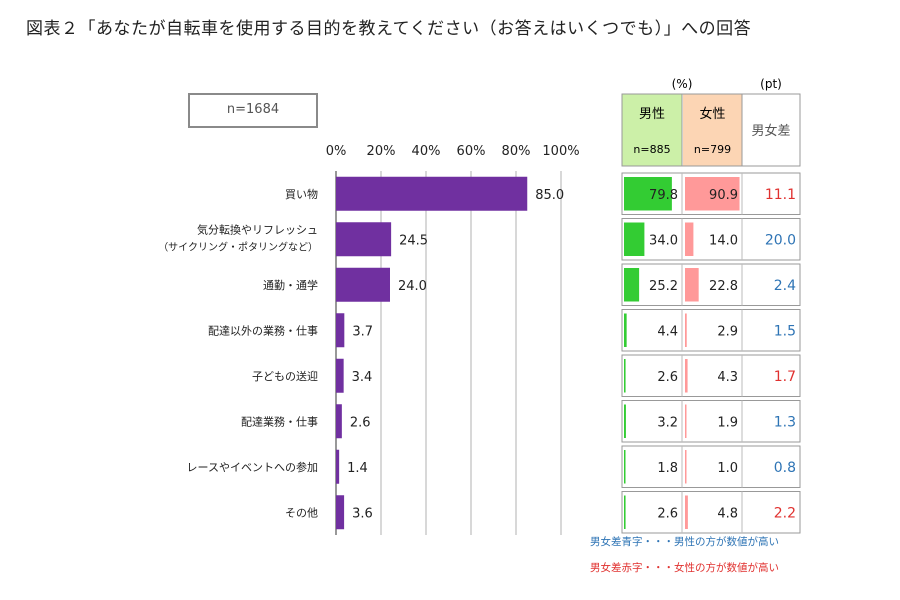 The width and height of the screenshot is (900, 600). I want to click on x-tick-label: 40%, so click(426, 151).